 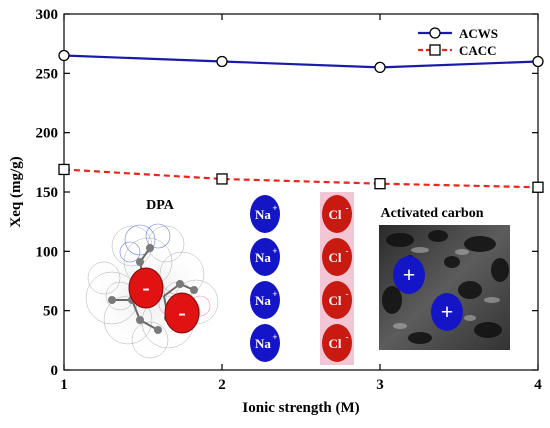 What do you see at coordinates (47, 74) in the screenshot?
I see `y-tick-label: 250` at bounding box center [47, 74].